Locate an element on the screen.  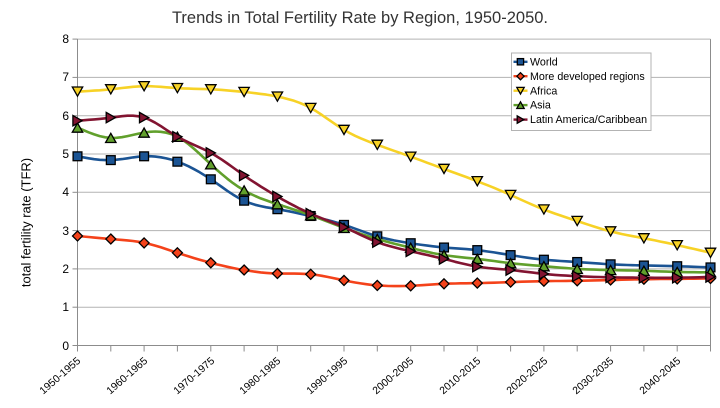
svg-text: Africa is located at coordinates (543, 91).